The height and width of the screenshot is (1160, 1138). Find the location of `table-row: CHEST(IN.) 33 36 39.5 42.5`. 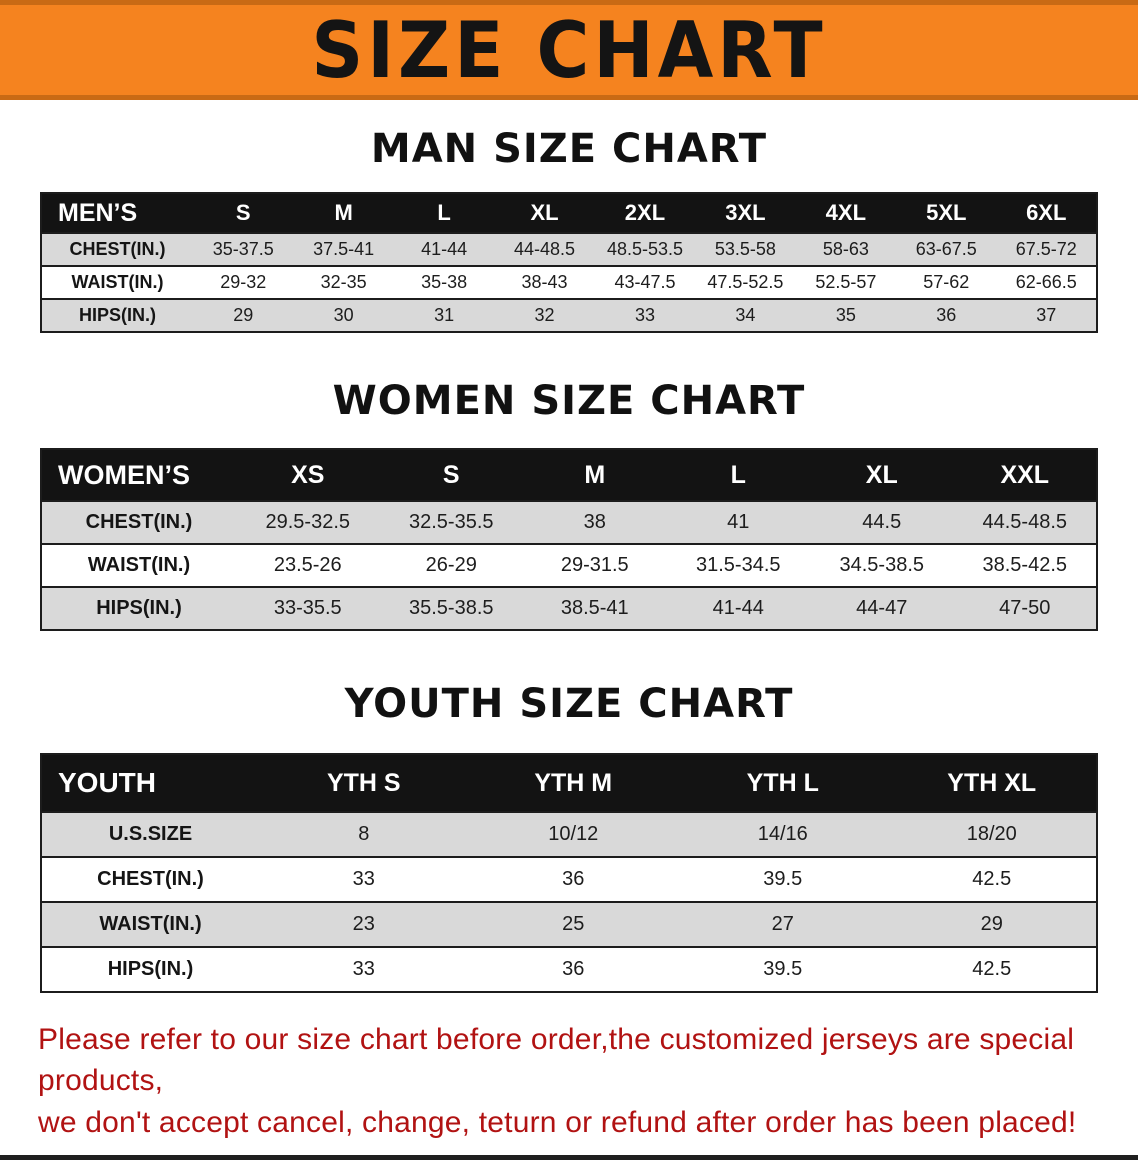

table-row: CHEST(IN.) 33 36 39.5 42.5 is located at coordinates (569, 879).